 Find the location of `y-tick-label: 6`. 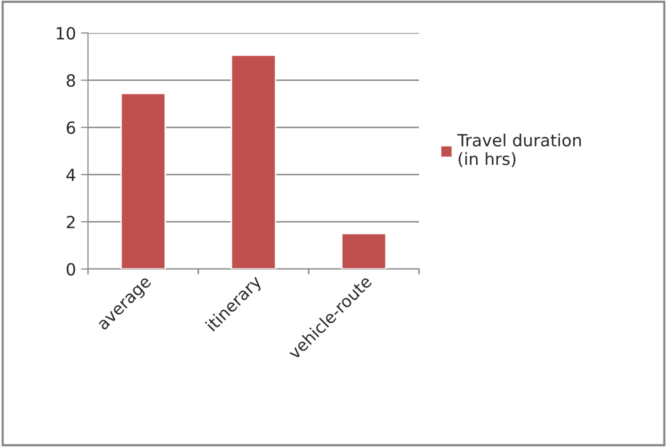

y-tick-label: 6 is located at coordinates (71, 127).